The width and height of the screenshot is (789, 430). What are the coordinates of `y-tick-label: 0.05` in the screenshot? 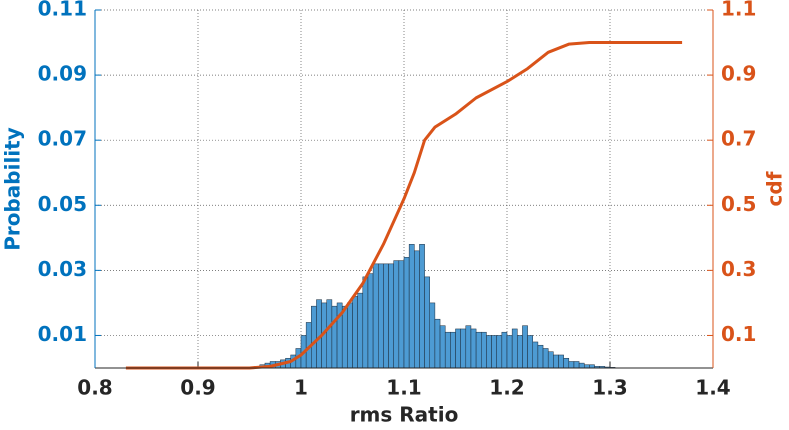 It's located at (62, 204).